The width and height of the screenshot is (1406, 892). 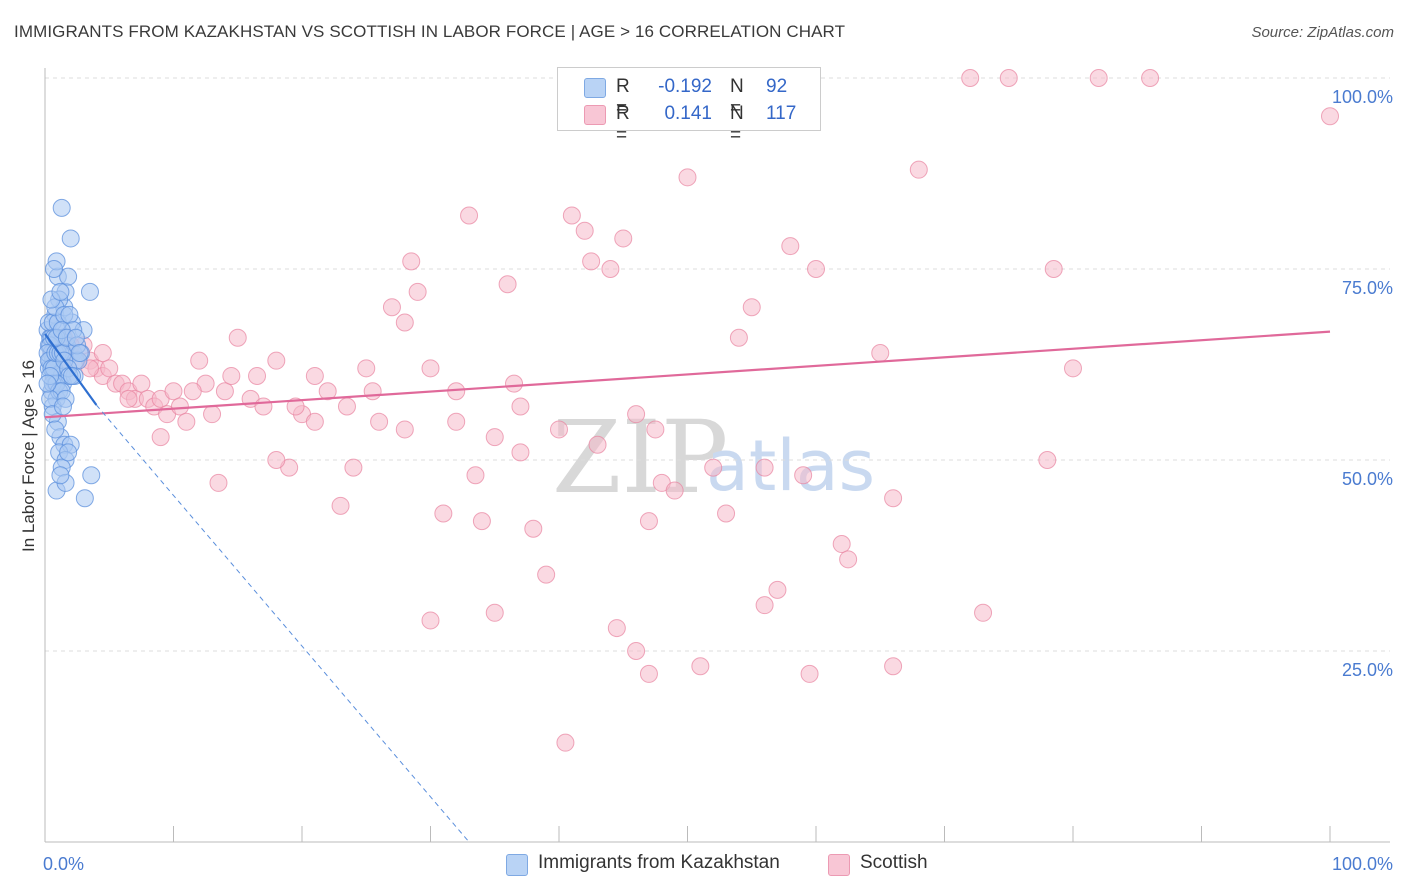 What do you see at coordinates (517, 865) in the screenshot?
I see `bottom-legend-swatch-blue` at bounding box center [517, 865].